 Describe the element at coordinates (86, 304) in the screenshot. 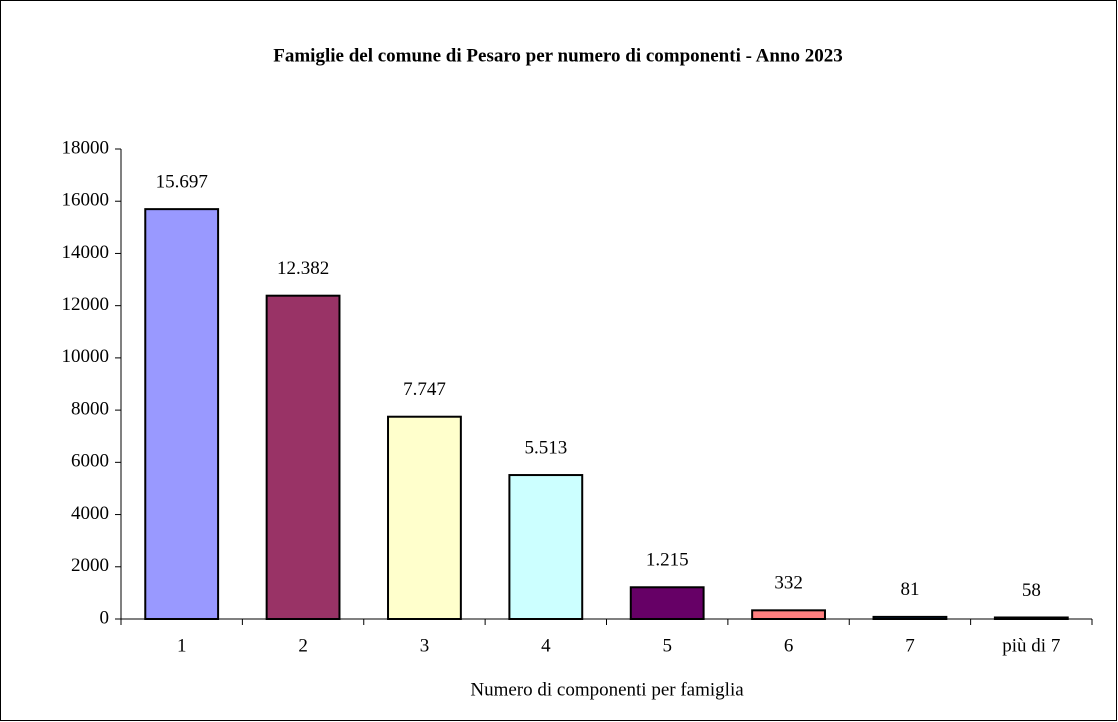

I see `y-tick-label: 12000` at that location.